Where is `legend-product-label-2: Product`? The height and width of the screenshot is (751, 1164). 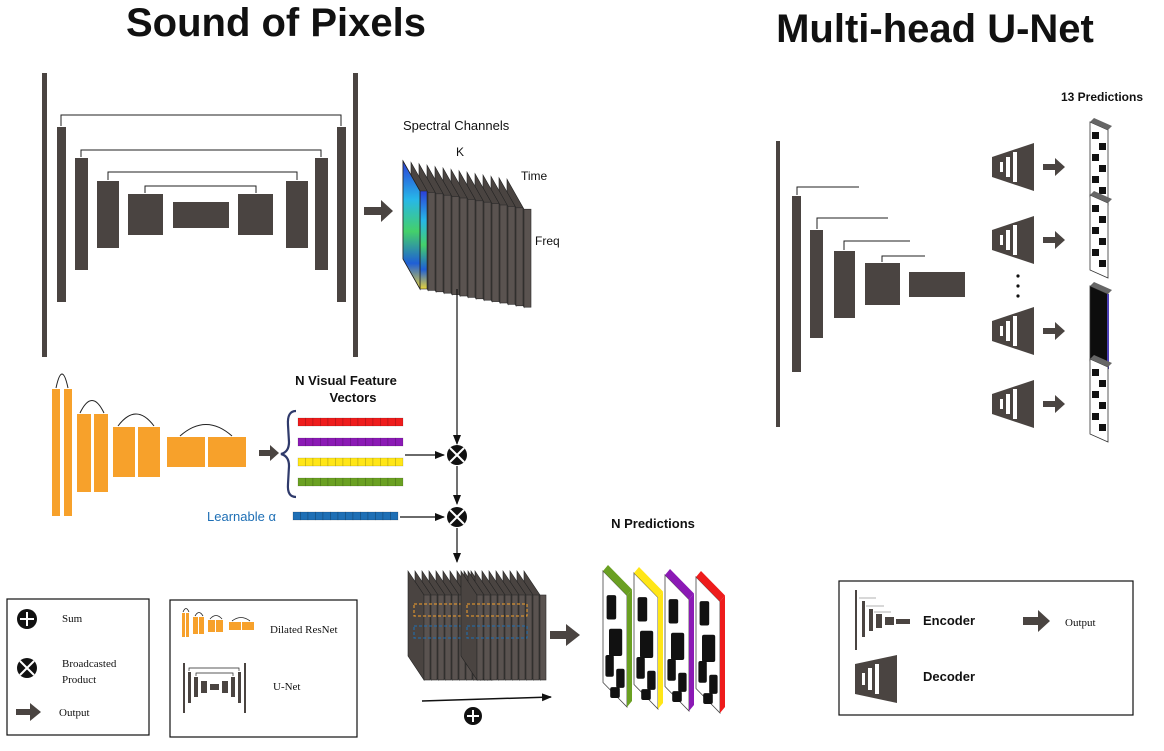
legend-product-label-2: Product is located at coordinates (79, 680).